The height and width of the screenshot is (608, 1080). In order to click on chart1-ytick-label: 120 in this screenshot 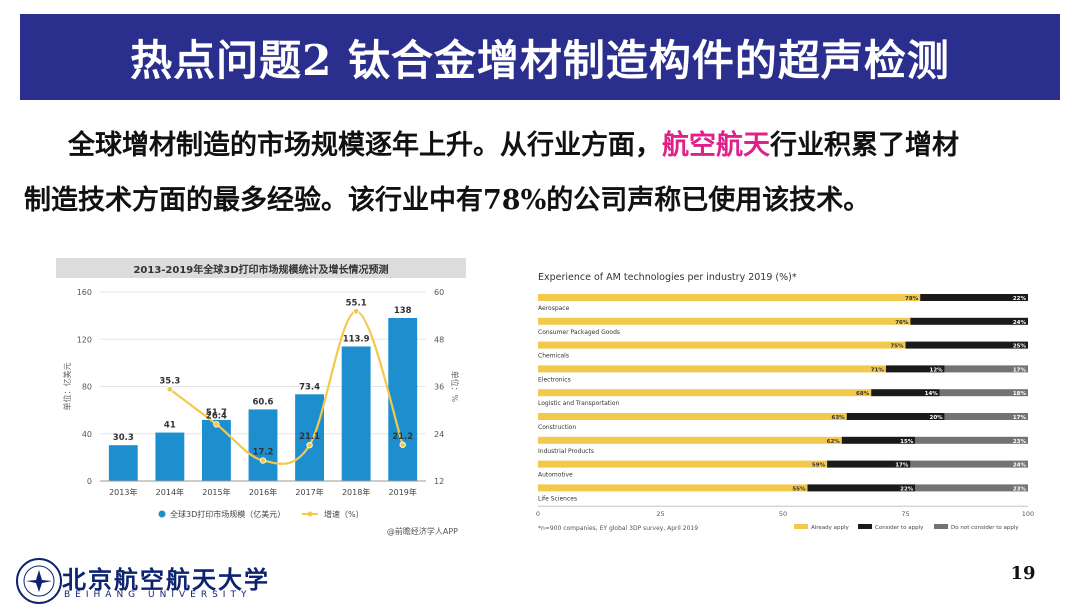, I will do `click(84, 339)`.